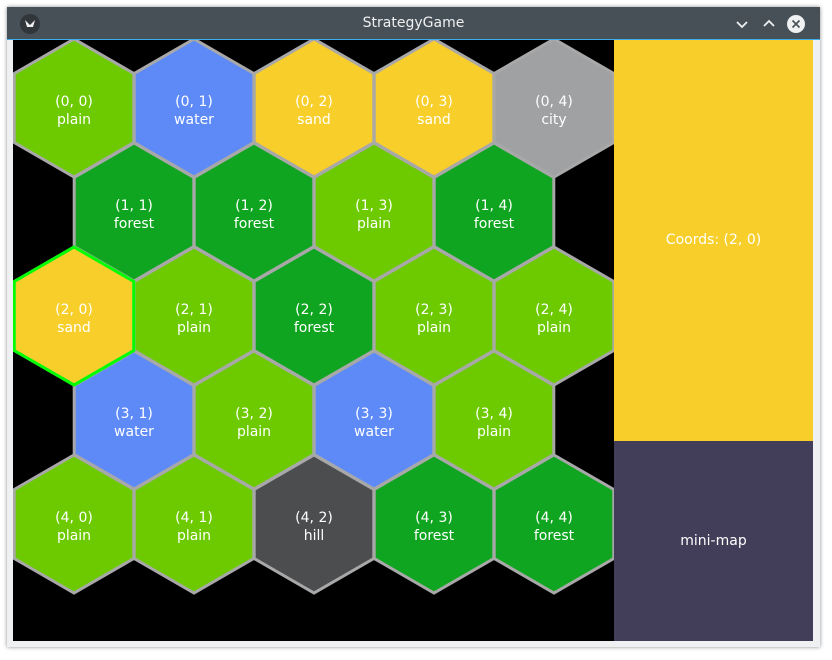  I want to click on title-bar: StrategyGame, so click(413, 23).